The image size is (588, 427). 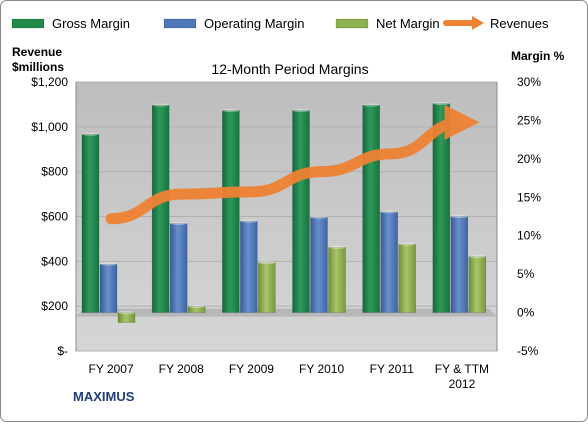 What do you see at coordinates (111, 369) in the screenshot?
I see `category-label-fy-2007: FY 2007` at bounding box center [111, 369].